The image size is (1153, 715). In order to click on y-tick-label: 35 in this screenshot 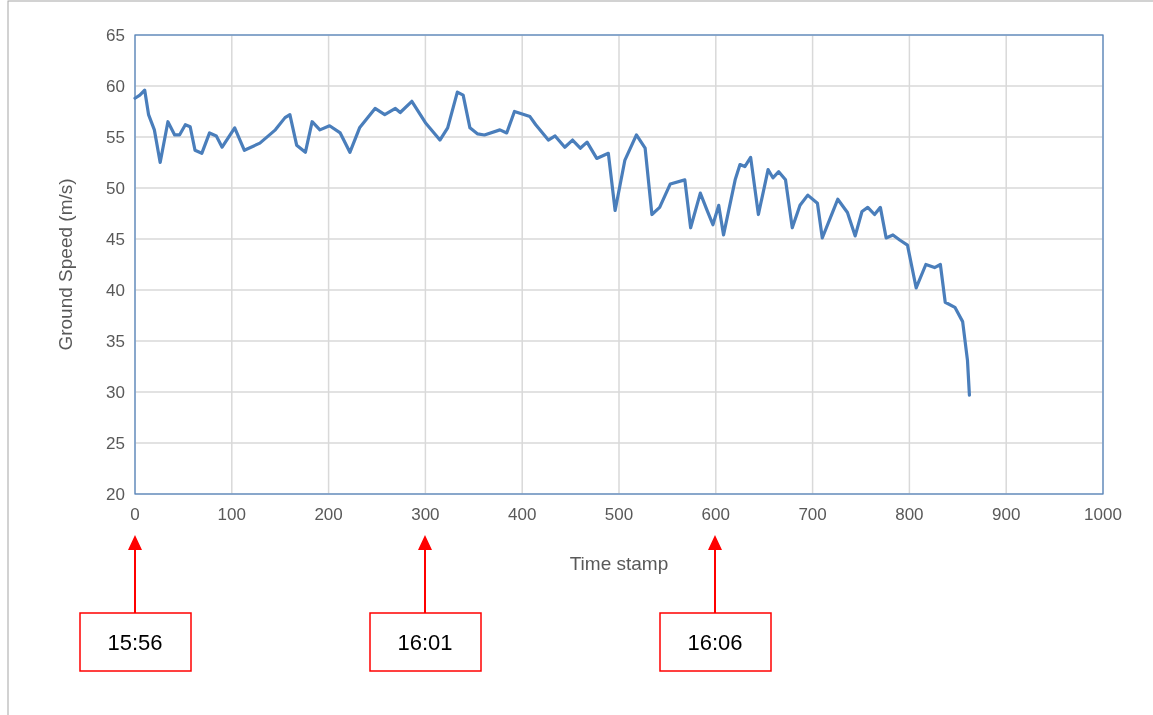, I will do `click(115, 341)`.